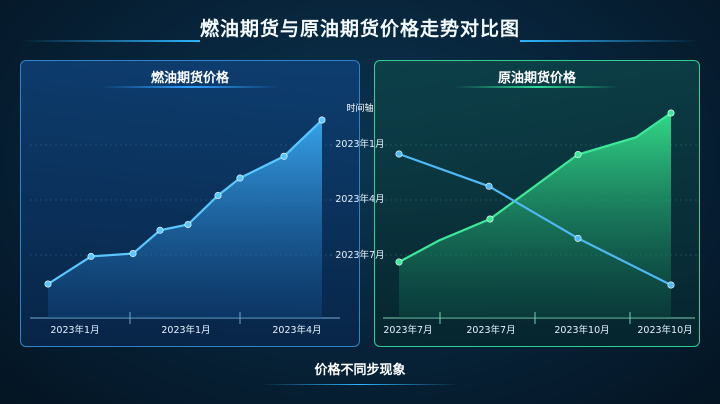 The width and height of the screenshot is (720, 404). What do you see at coordinates (610, 41) in the screenshot?
I see `title-decoration-right` at bounding box center [610, 41].